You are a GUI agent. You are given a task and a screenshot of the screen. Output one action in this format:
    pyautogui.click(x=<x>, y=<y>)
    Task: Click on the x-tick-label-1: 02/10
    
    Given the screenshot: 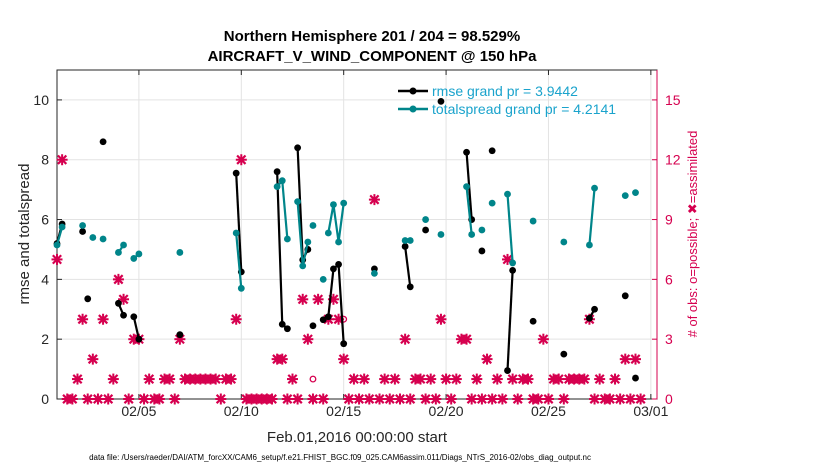 What is the action you would take?
    pyautogui.click(x=241, y=411)
    